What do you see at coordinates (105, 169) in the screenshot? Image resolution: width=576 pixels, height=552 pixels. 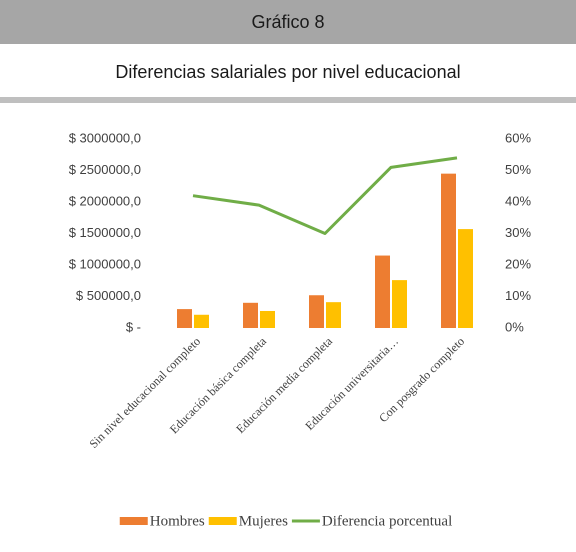 I see `y-tick-label: $ 2500000,0` at bounding box center [105, 169].